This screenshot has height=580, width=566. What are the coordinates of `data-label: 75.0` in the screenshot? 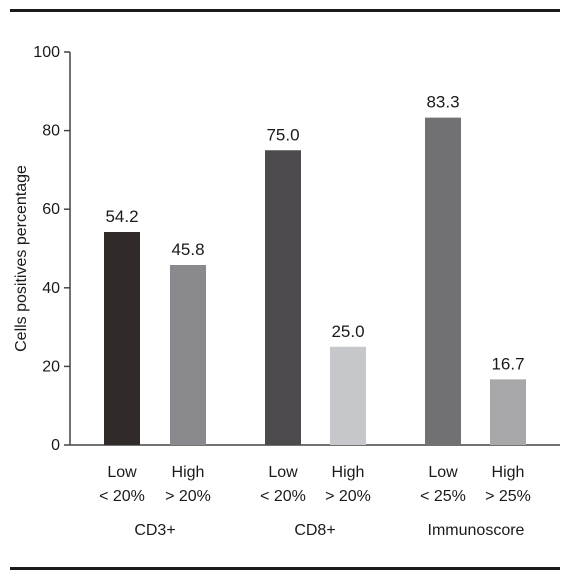 It's located at (282, 134).